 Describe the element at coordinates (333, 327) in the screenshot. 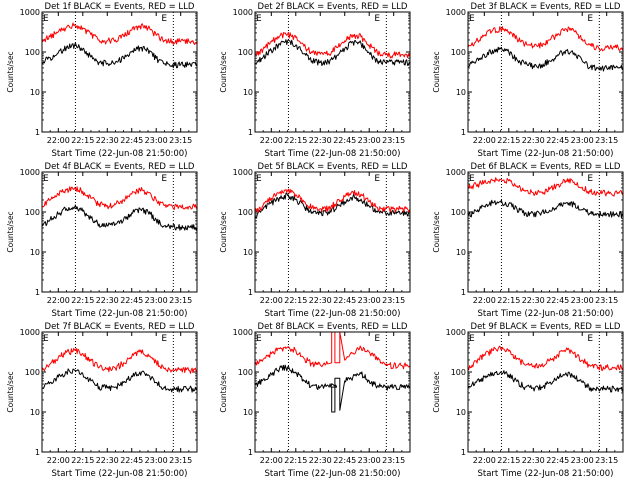

I see `chart-title: Det 8f BLACK = Events, RED = LLD` at that location.